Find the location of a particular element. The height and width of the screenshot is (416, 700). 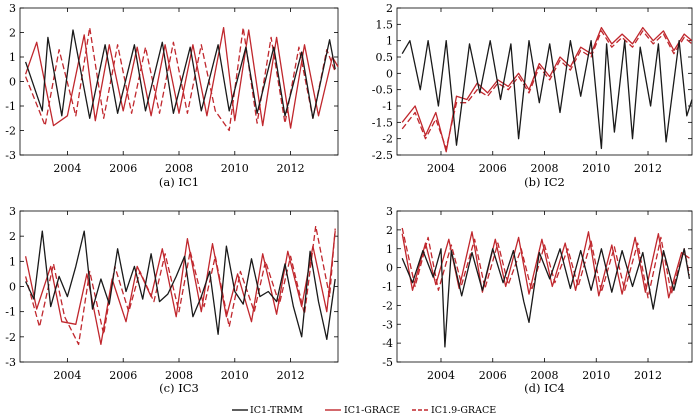

panel-caption: (c) IC3 is located at coordinates (179, 388).